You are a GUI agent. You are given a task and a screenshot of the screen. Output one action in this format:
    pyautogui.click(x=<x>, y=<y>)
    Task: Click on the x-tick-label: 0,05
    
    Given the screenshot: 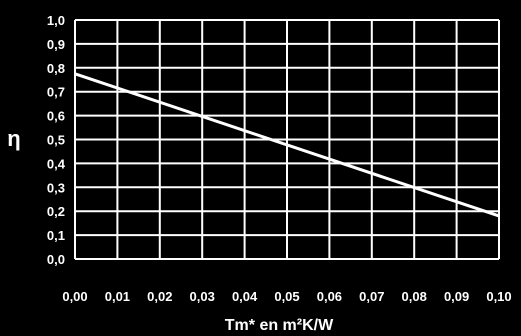 What is the action you would take?
    pyautogui.click(x=286, y=296)
    